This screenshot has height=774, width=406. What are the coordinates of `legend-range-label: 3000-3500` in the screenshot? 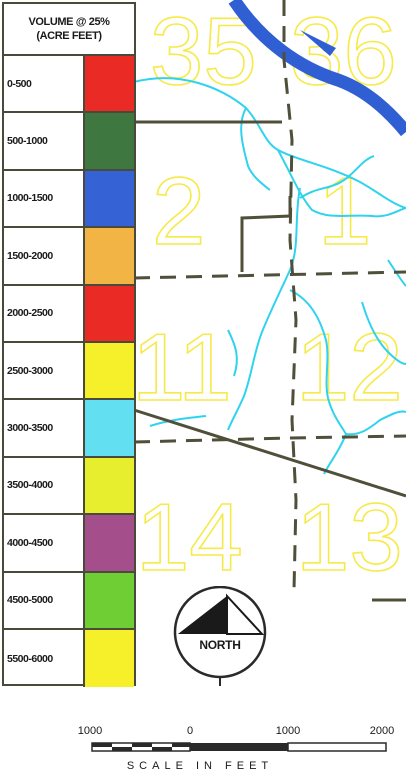 It's located at (44, 428).